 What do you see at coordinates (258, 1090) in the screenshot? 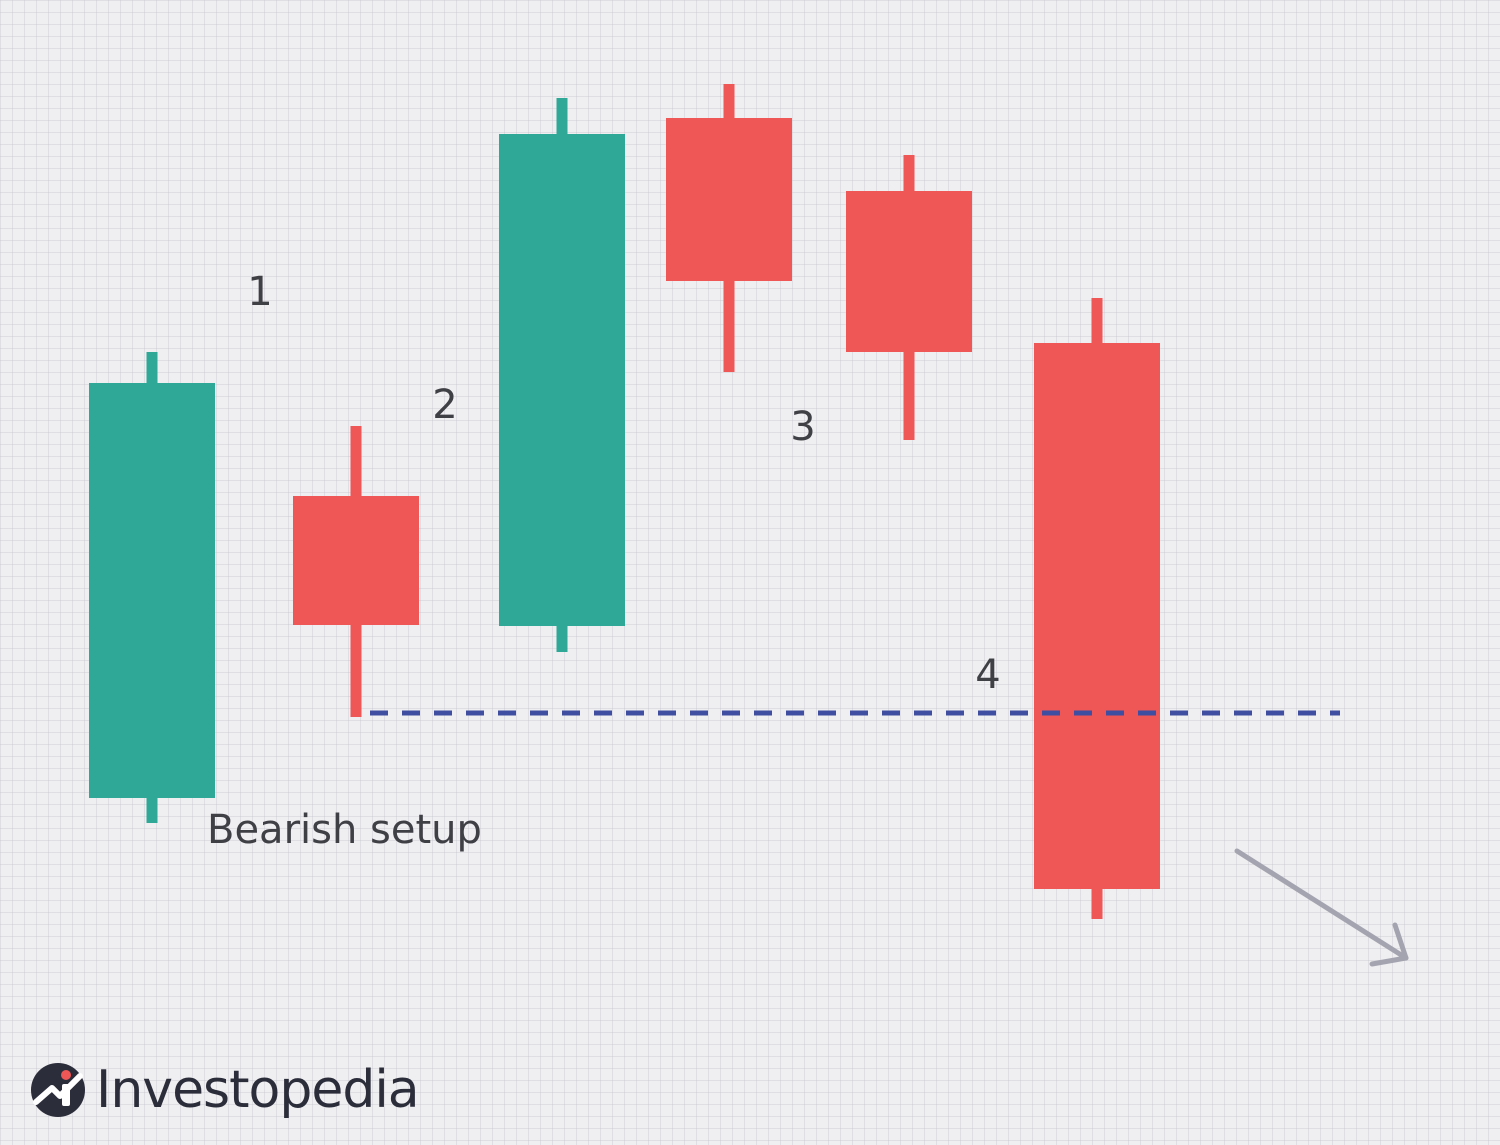
I see `brand-name: Investopedia` at bounding box center [258, 1090].